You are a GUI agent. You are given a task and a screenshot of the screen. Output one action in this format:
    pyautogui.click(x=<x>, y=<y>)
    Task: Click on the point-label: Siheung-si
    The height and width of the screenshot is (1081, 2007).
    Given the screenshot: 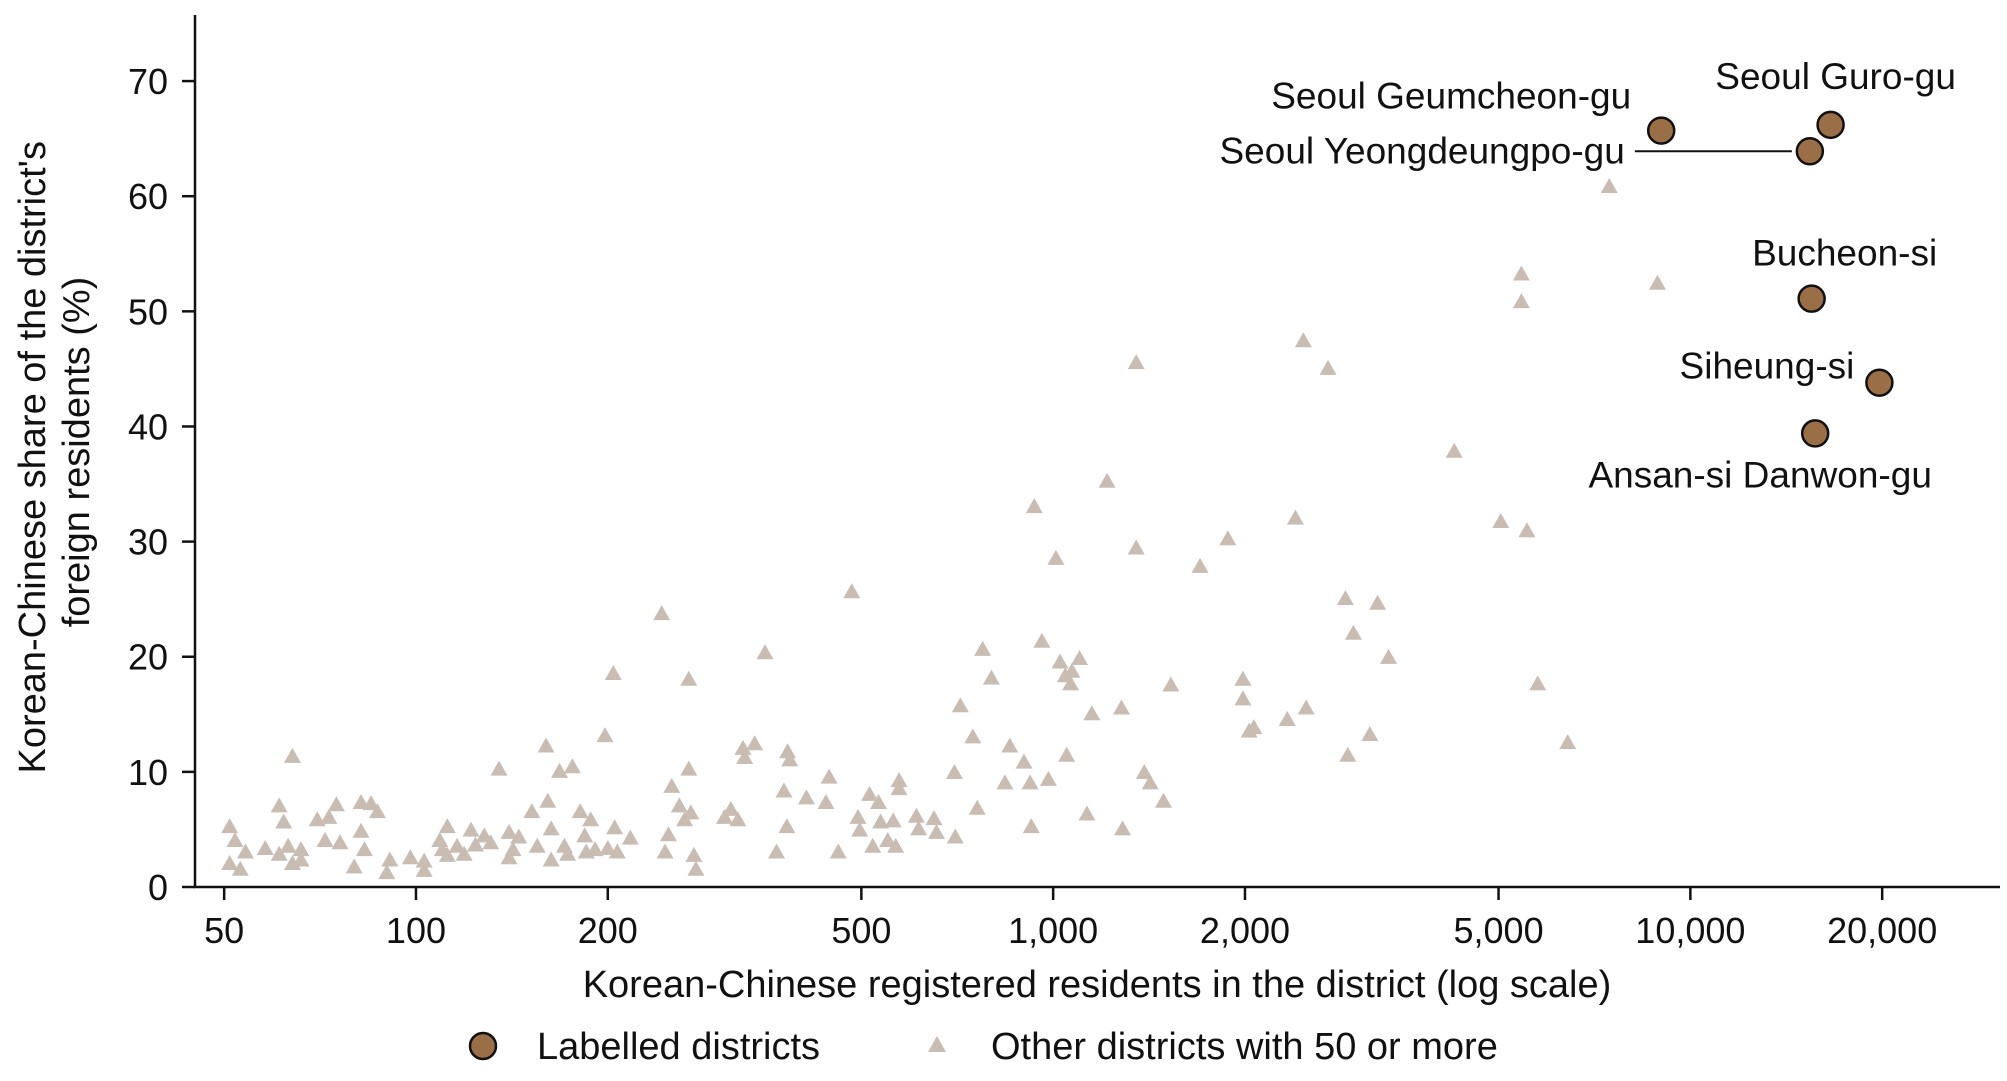 What is the action you would take?
    pyautogui.click(x=1767, y=366)
    